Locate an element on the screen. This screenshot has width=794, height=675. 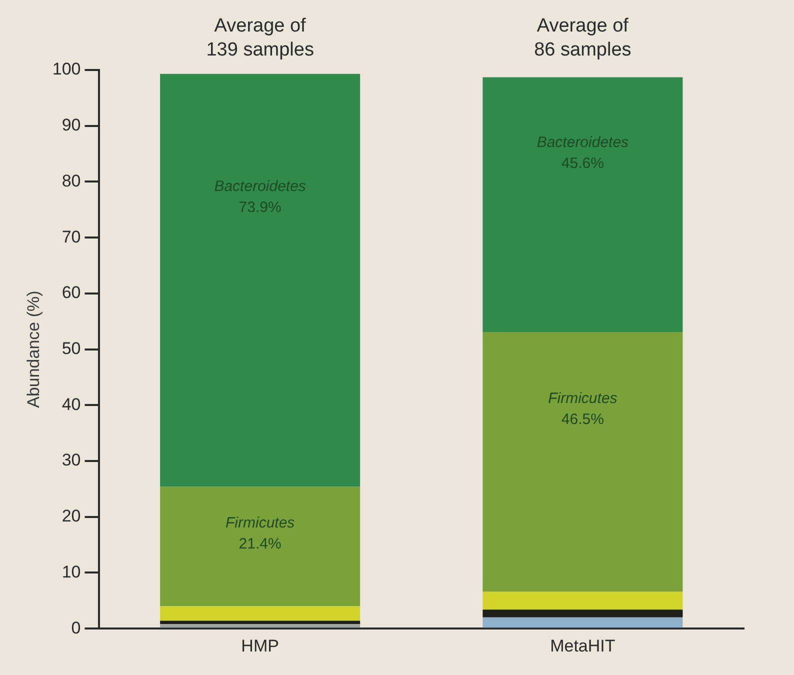
y-tick-label: 100 is located at coordinates (66, 69).